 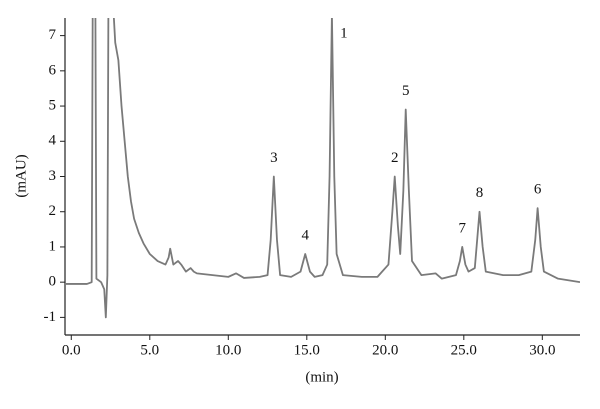 I want to click on y-tick-label: 0, so click(x=53, y=282).